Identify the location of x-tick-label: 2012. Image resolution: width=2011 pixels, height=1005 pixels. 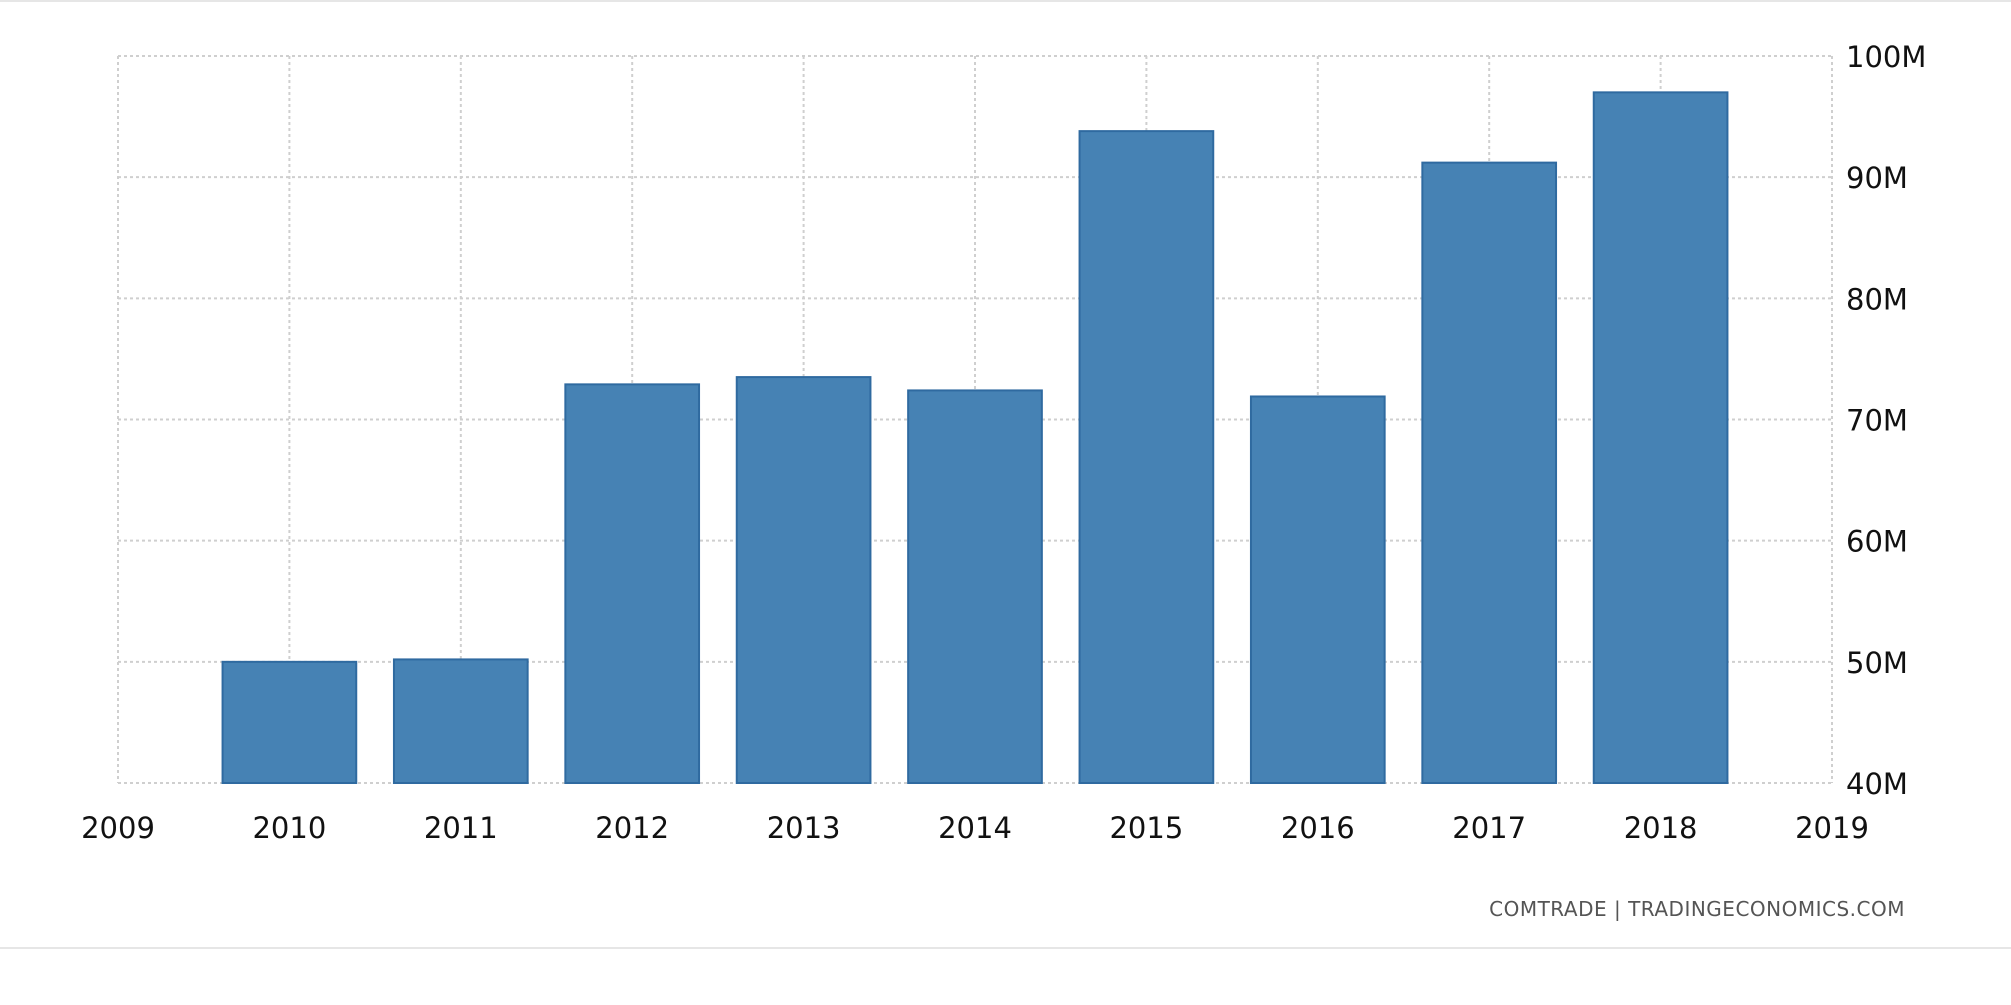
(632, 828).